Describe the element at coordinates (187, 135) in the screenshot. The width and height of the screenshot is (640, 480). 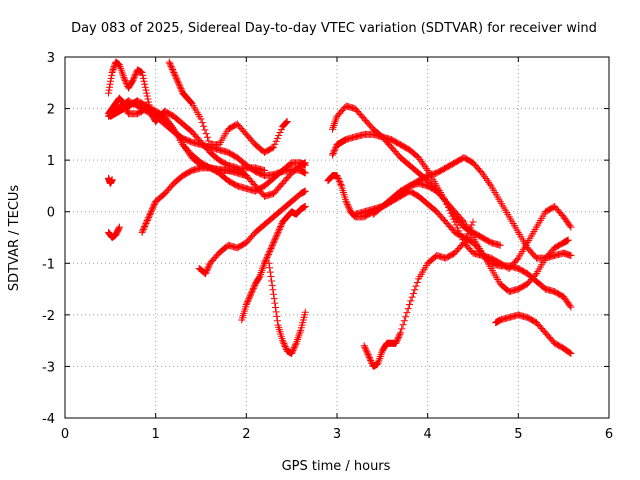
I see `series-sat-d` at that location.